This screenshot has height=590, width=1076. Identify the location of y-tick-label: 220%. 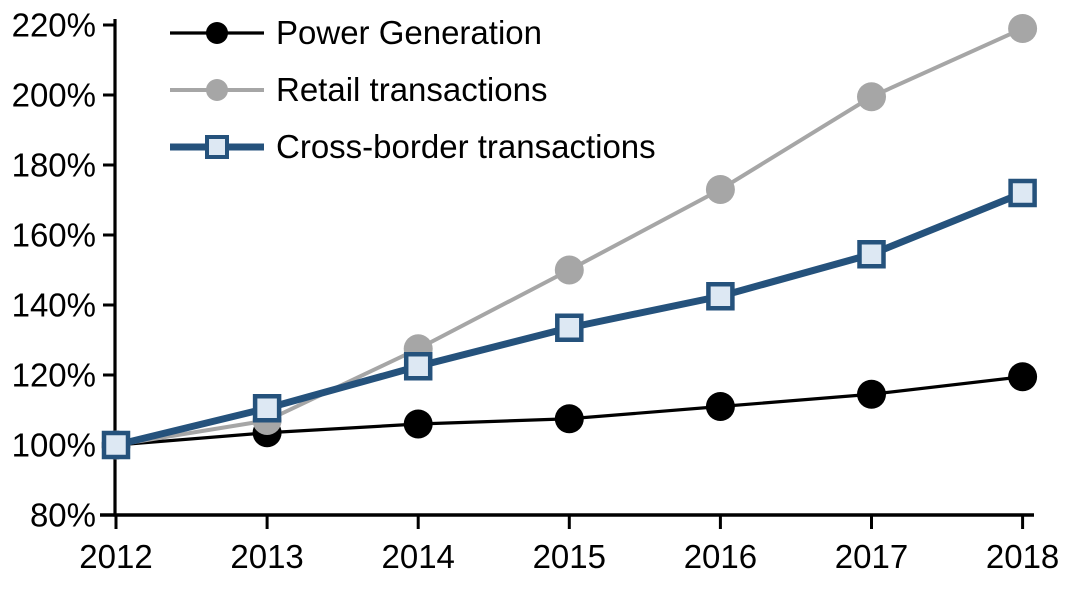
(54, 25).